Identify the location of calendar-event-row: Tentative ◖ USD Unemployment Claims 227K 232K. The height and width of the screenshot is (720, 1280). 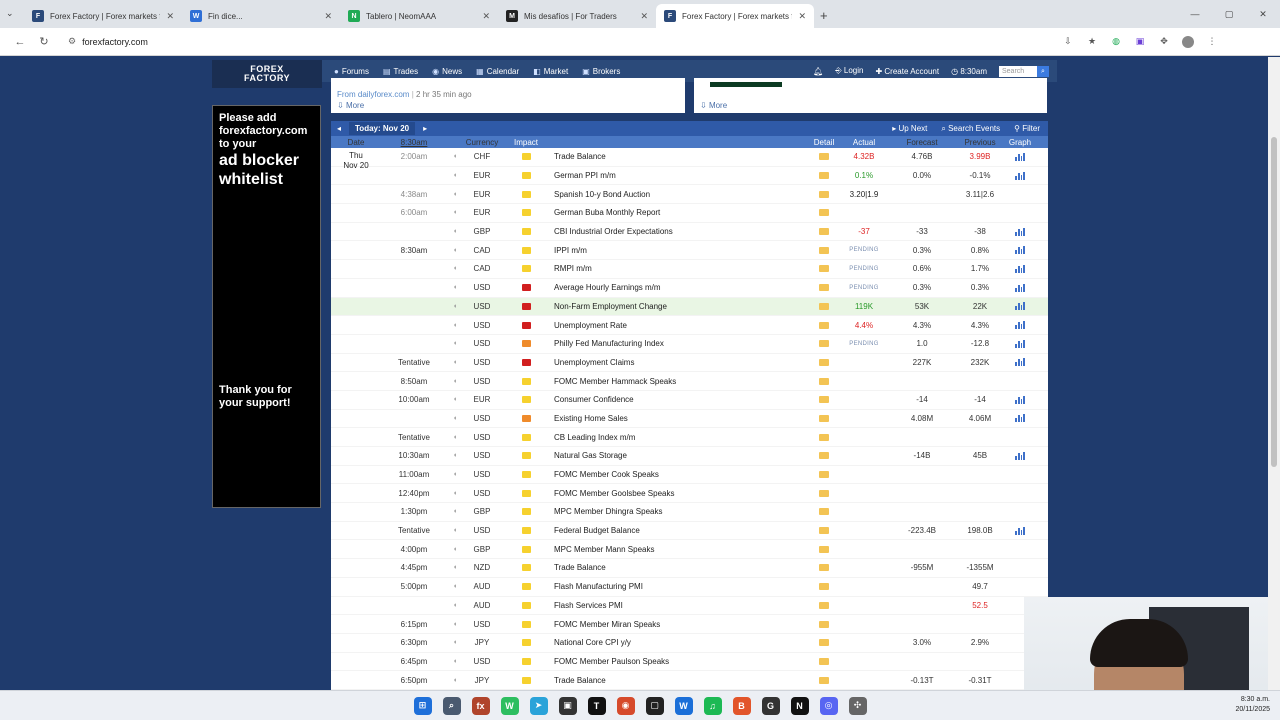
(689, 363).